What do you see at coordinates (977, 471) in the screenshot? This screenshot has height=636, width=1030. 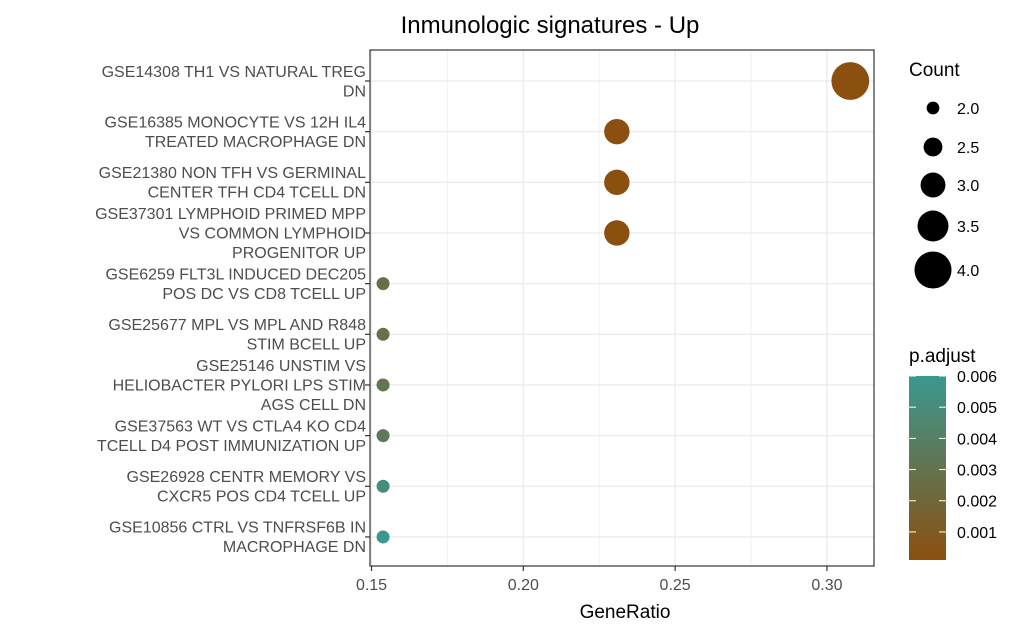 I see `color-legend-label: 0.003` at bounding box center [977, 471].